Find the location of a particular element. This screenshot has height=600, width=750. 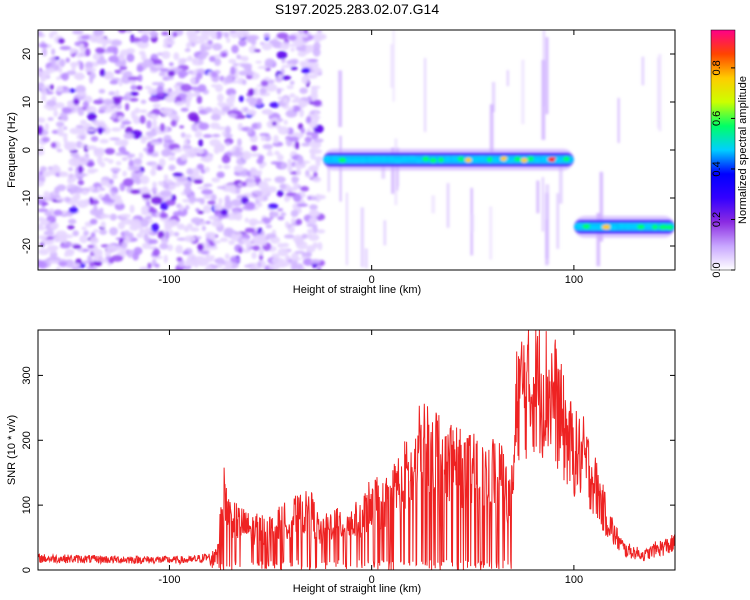

spectrogram-ylabel: Frequency (Hz) is located at coordinates (12, 150).